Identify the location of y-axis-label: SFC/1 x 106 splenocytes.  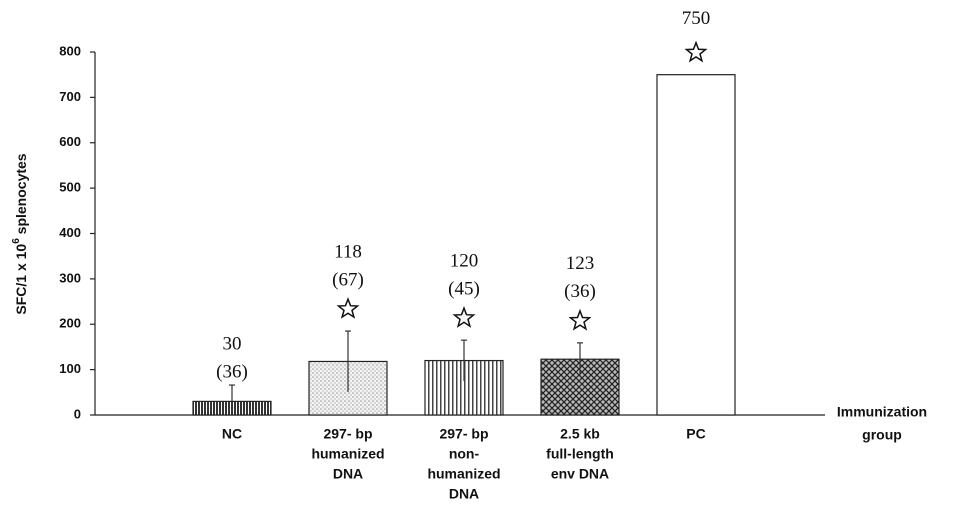
(20, 233).